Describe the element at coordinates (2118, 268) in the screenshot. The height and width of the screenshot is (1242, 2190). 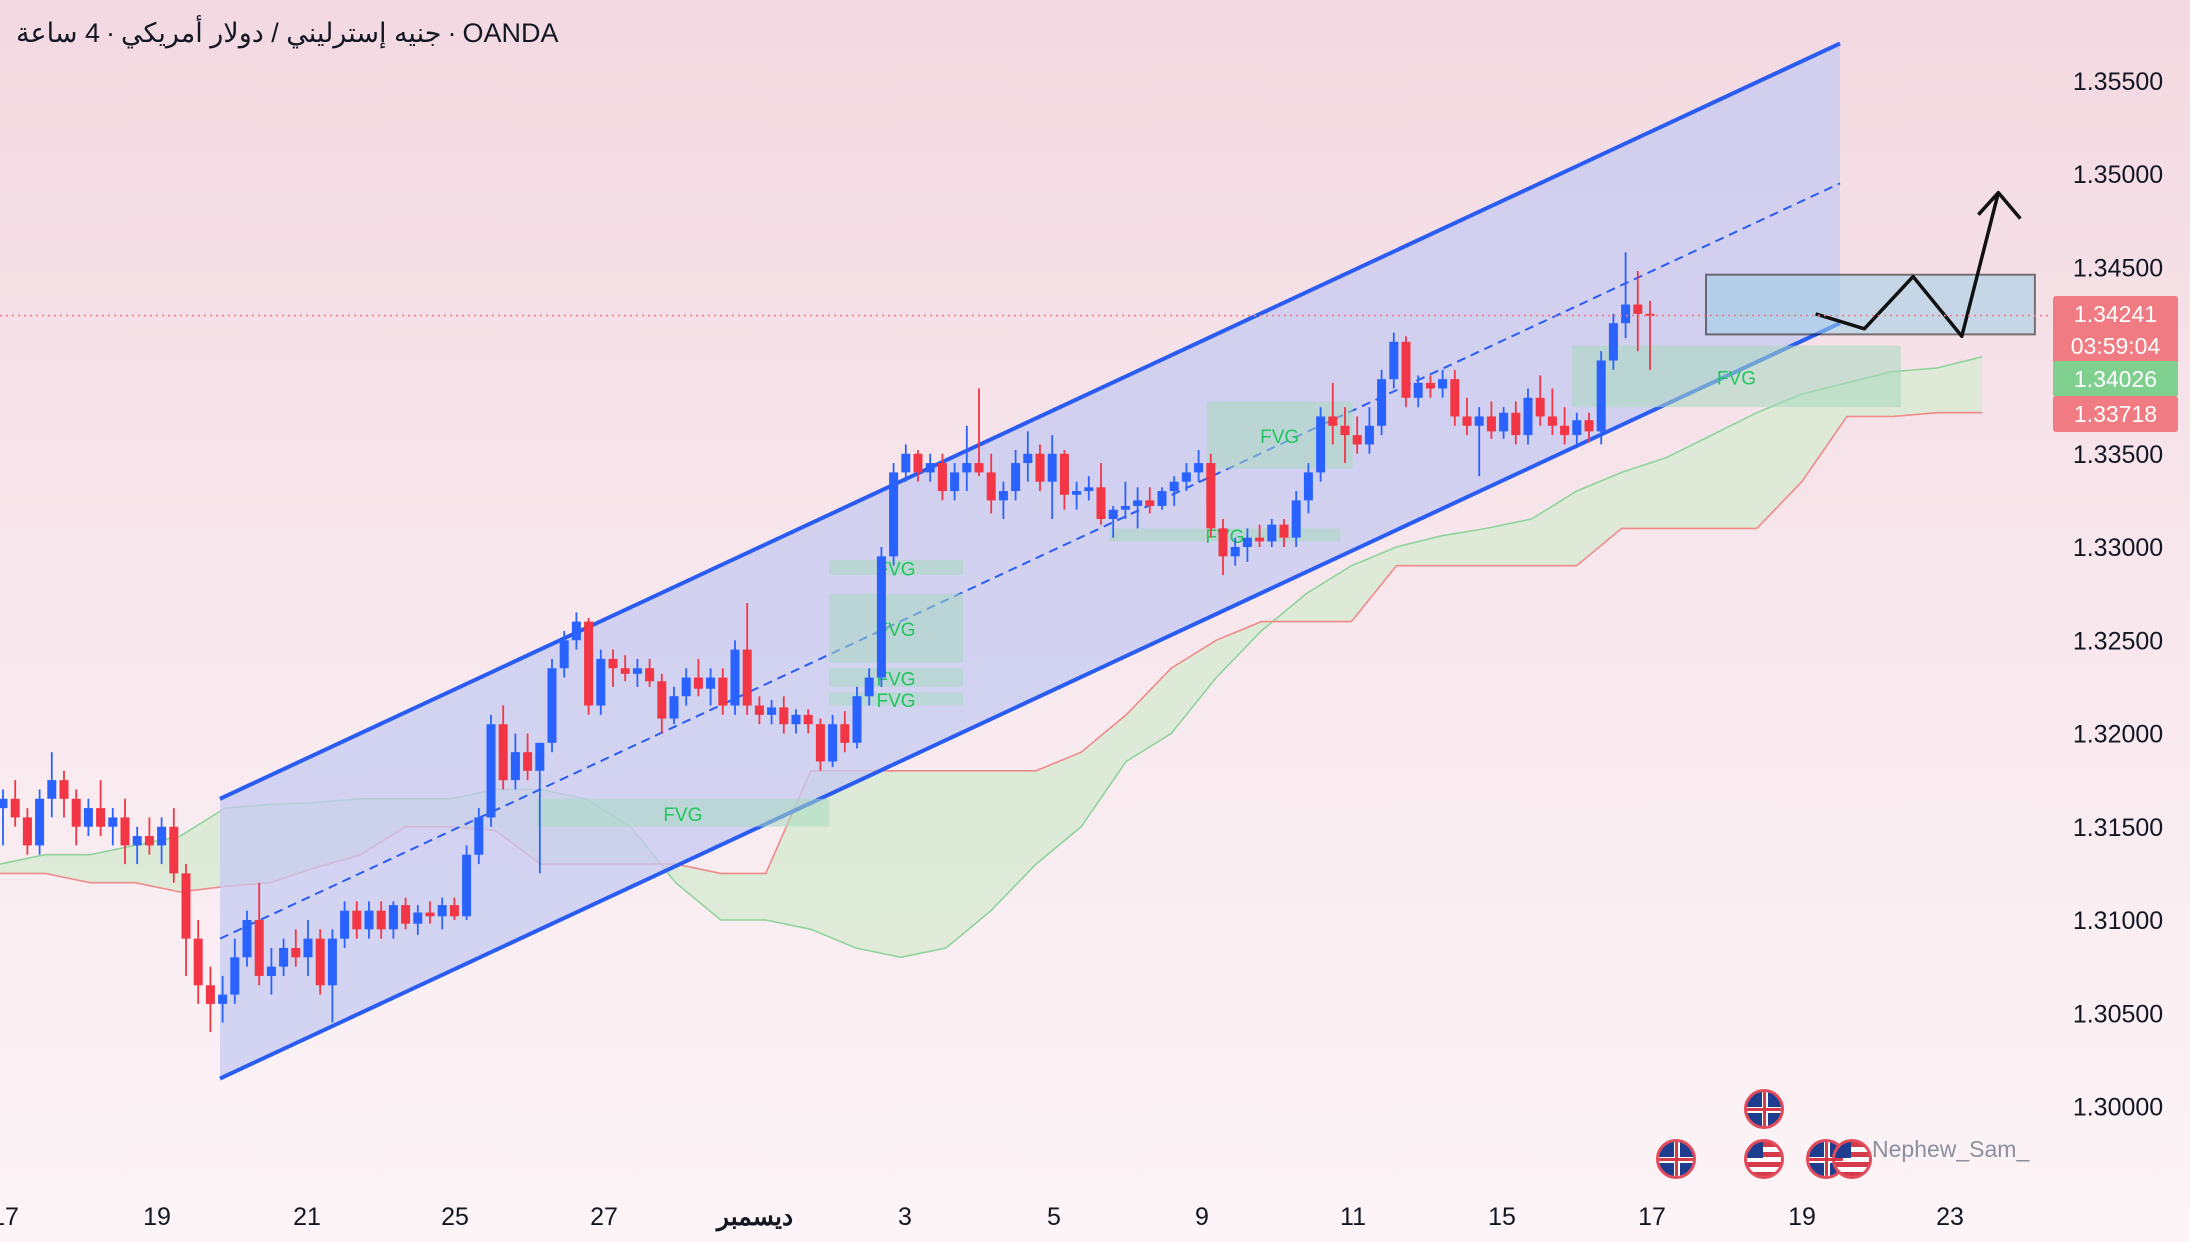
I see `price-tick-label: 1.34500` at that location.